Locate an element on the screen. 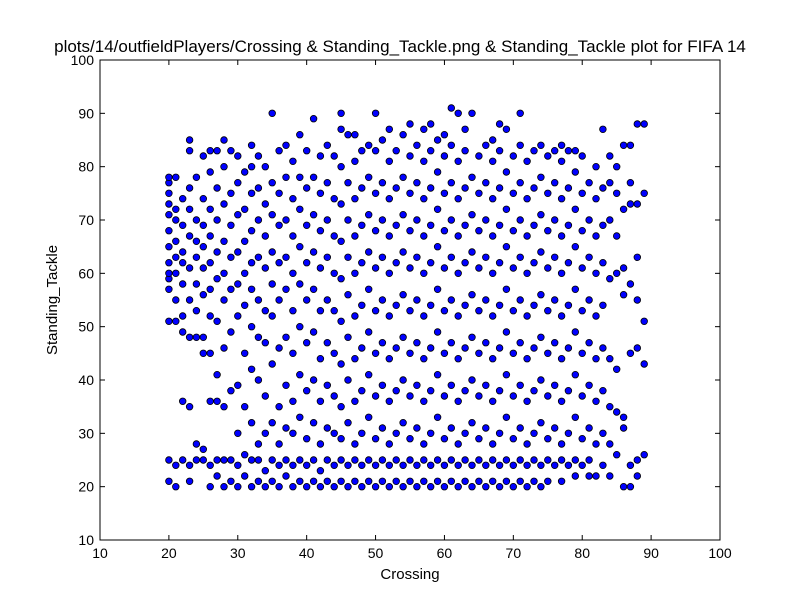 The width and height of the screenshot is (800, 600). x-tick-label: 100 is located at coordinates (720, 553).